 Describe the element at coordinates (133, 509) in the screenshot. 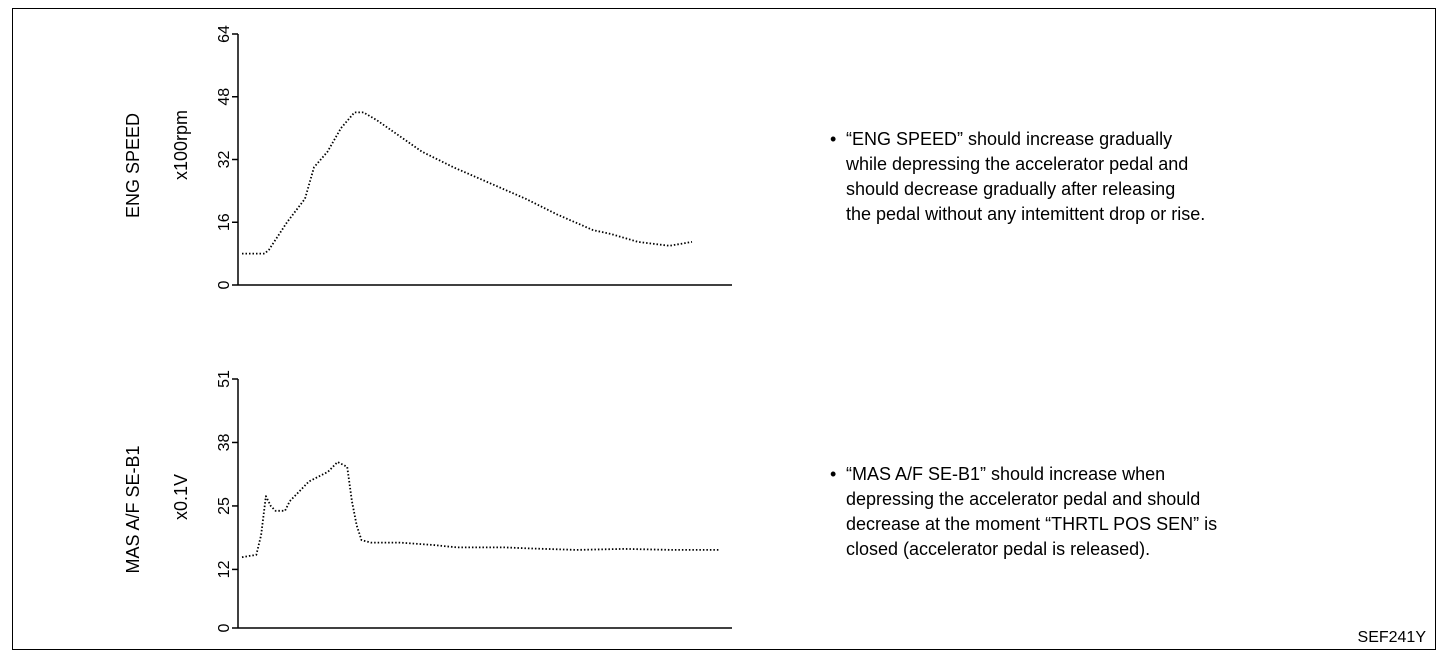

I see `y-axis-label: MAS A/F SE-B1` at that location.